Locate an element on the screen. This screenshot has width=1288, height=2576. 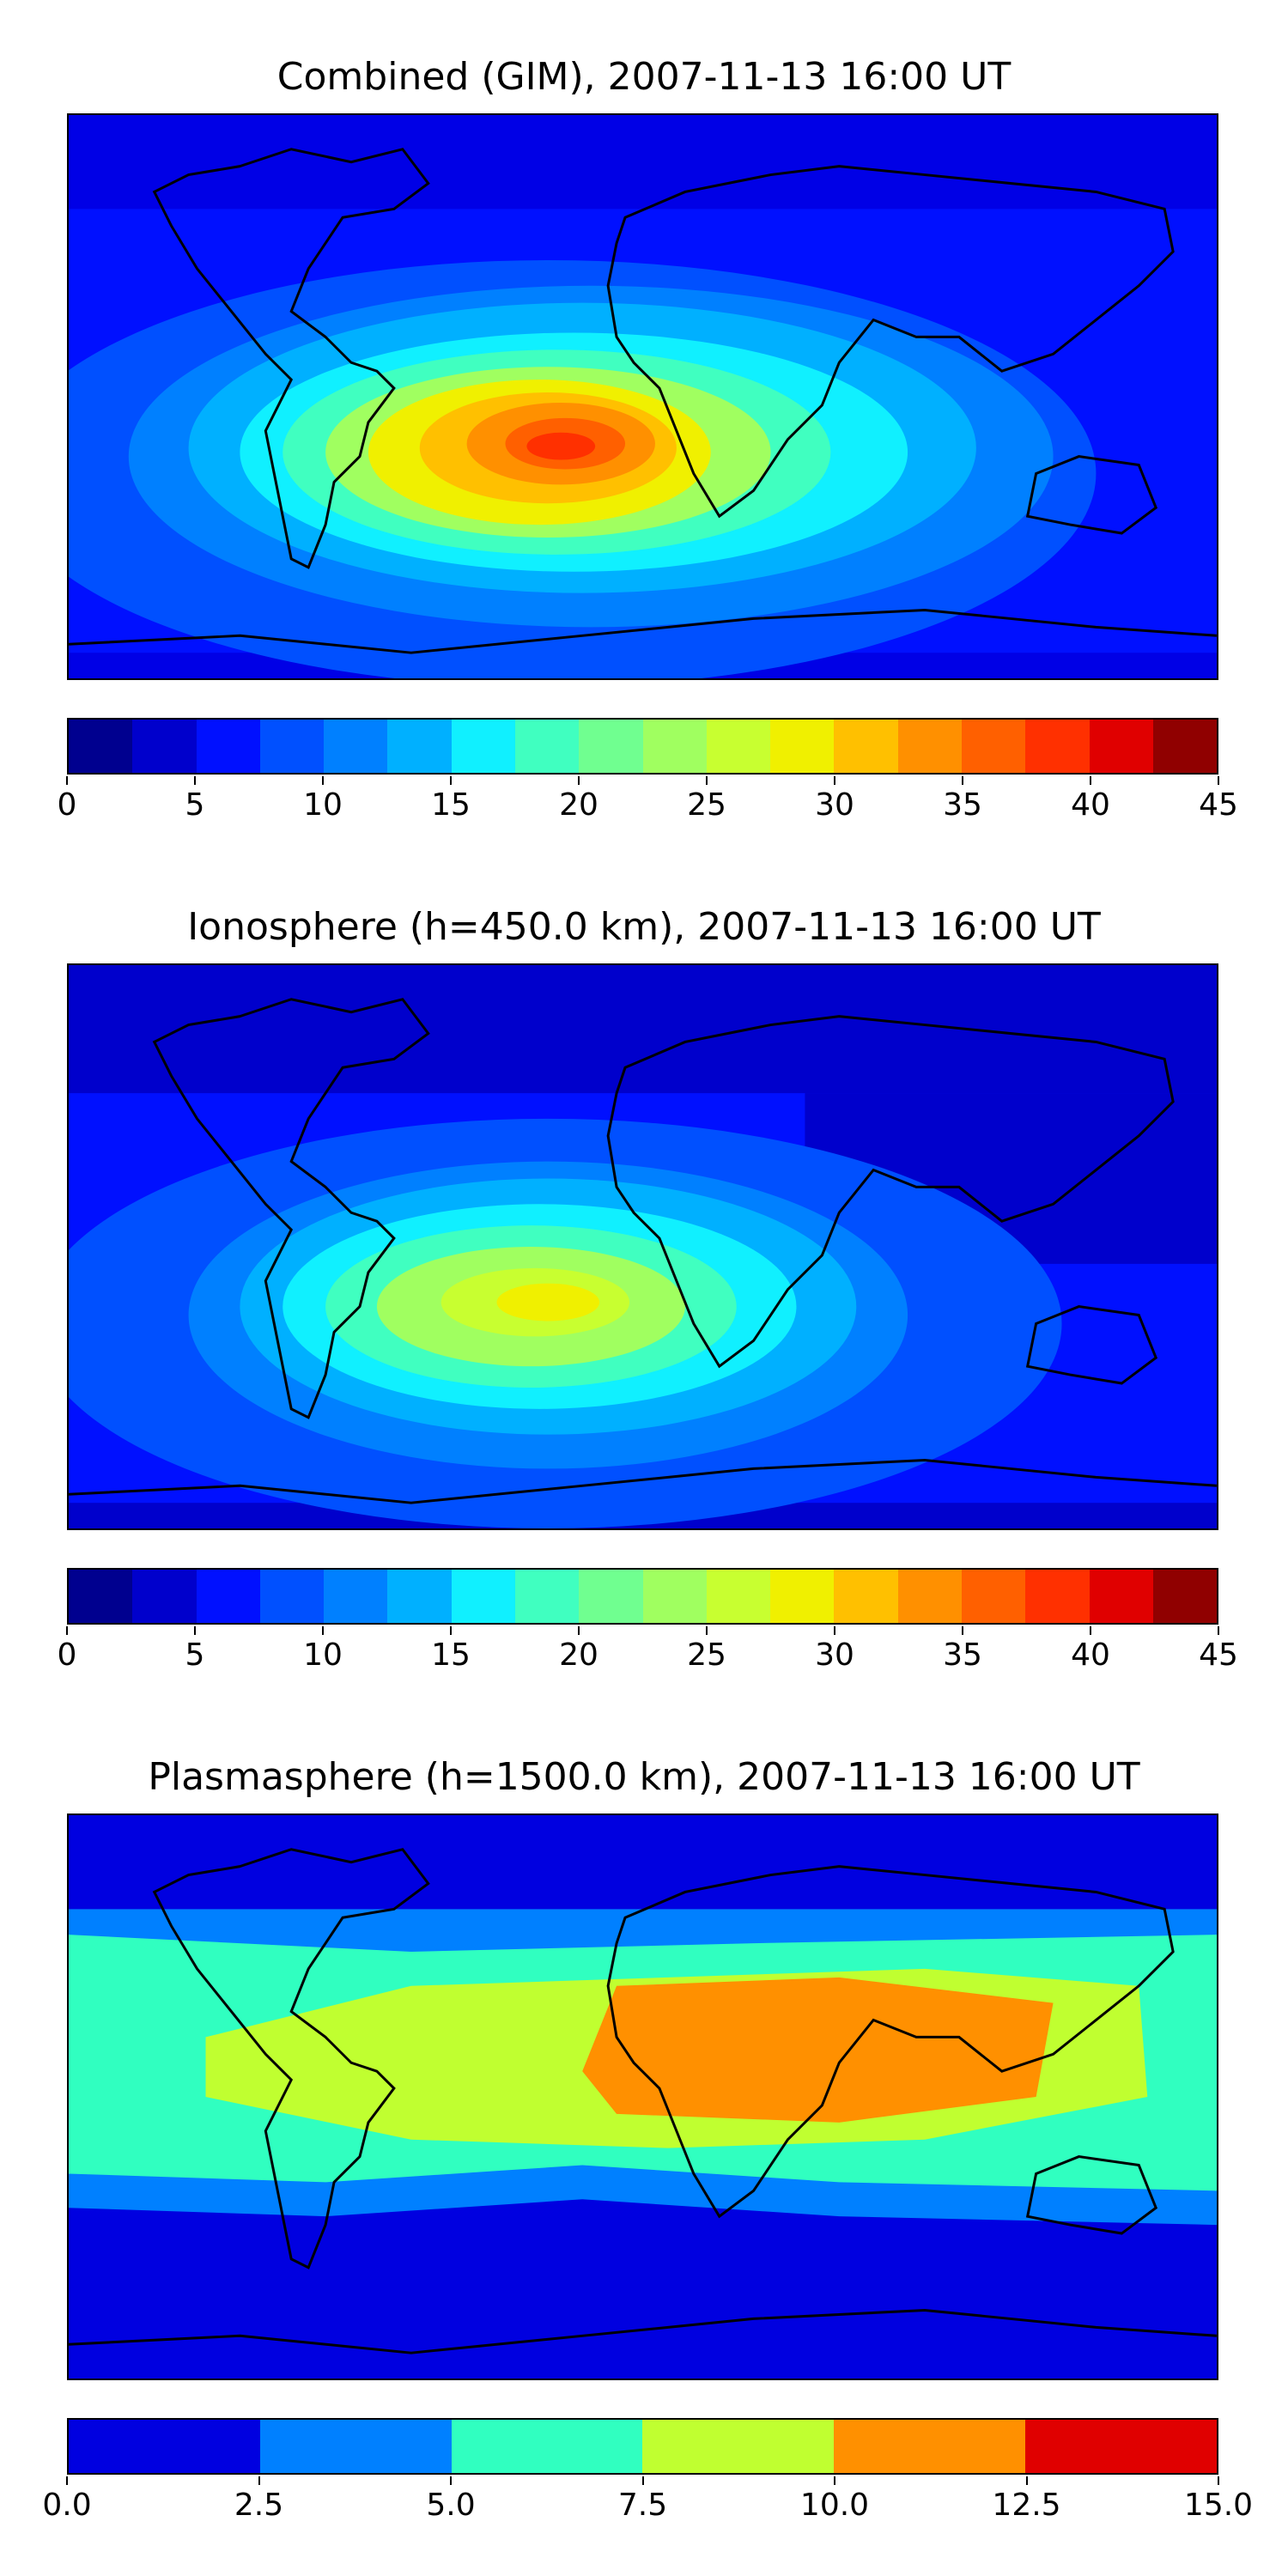
colorbar-3-tick-label-3: 7.5 is located at coordinates (642, 2506).